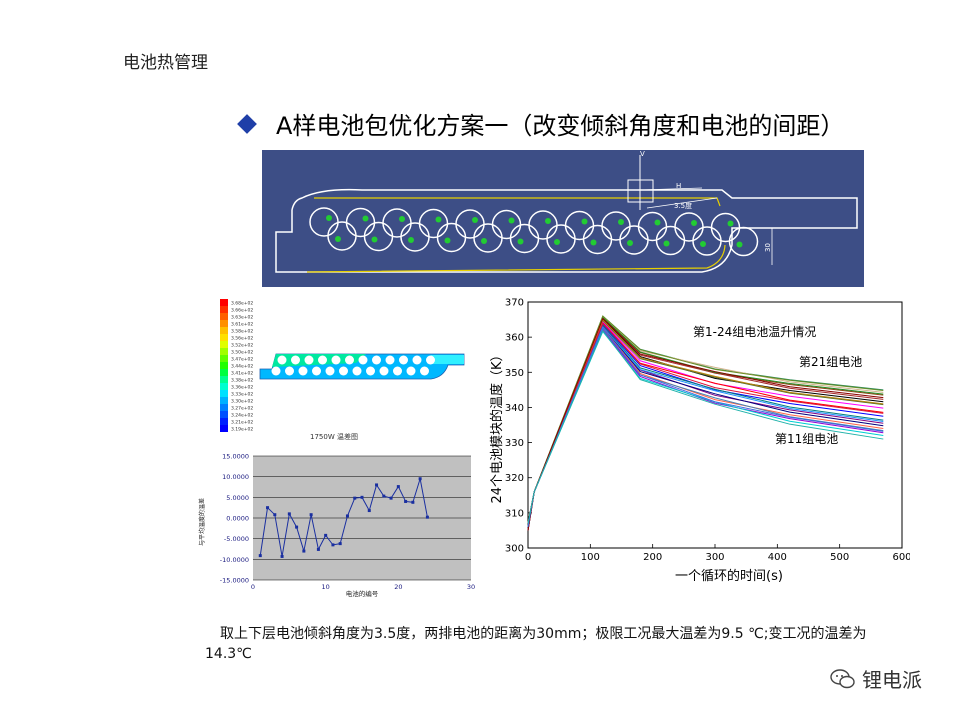 Image resolution: width=960 pixels, height=720 pixels. I want to click on plot-area, so click(715, 425).